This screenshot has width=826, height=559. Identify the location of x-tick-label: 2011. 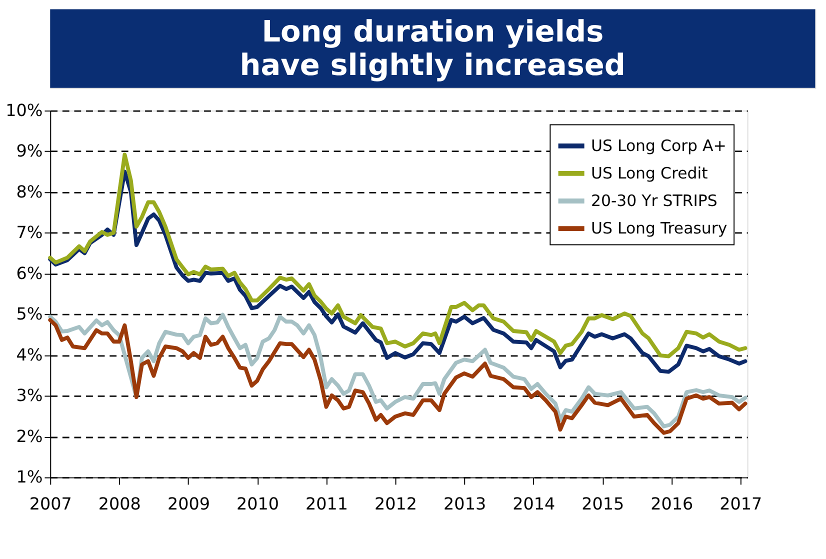
(326, 503).